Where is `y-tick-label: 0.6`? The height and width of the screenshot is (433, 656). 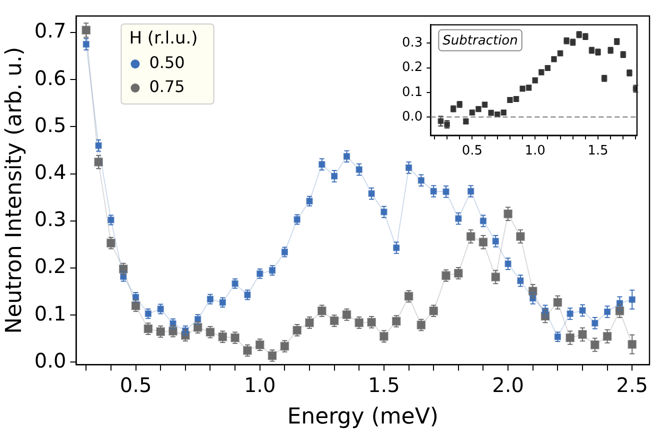 y-tick-label: 0.6 is located at coordinates (50, 78).